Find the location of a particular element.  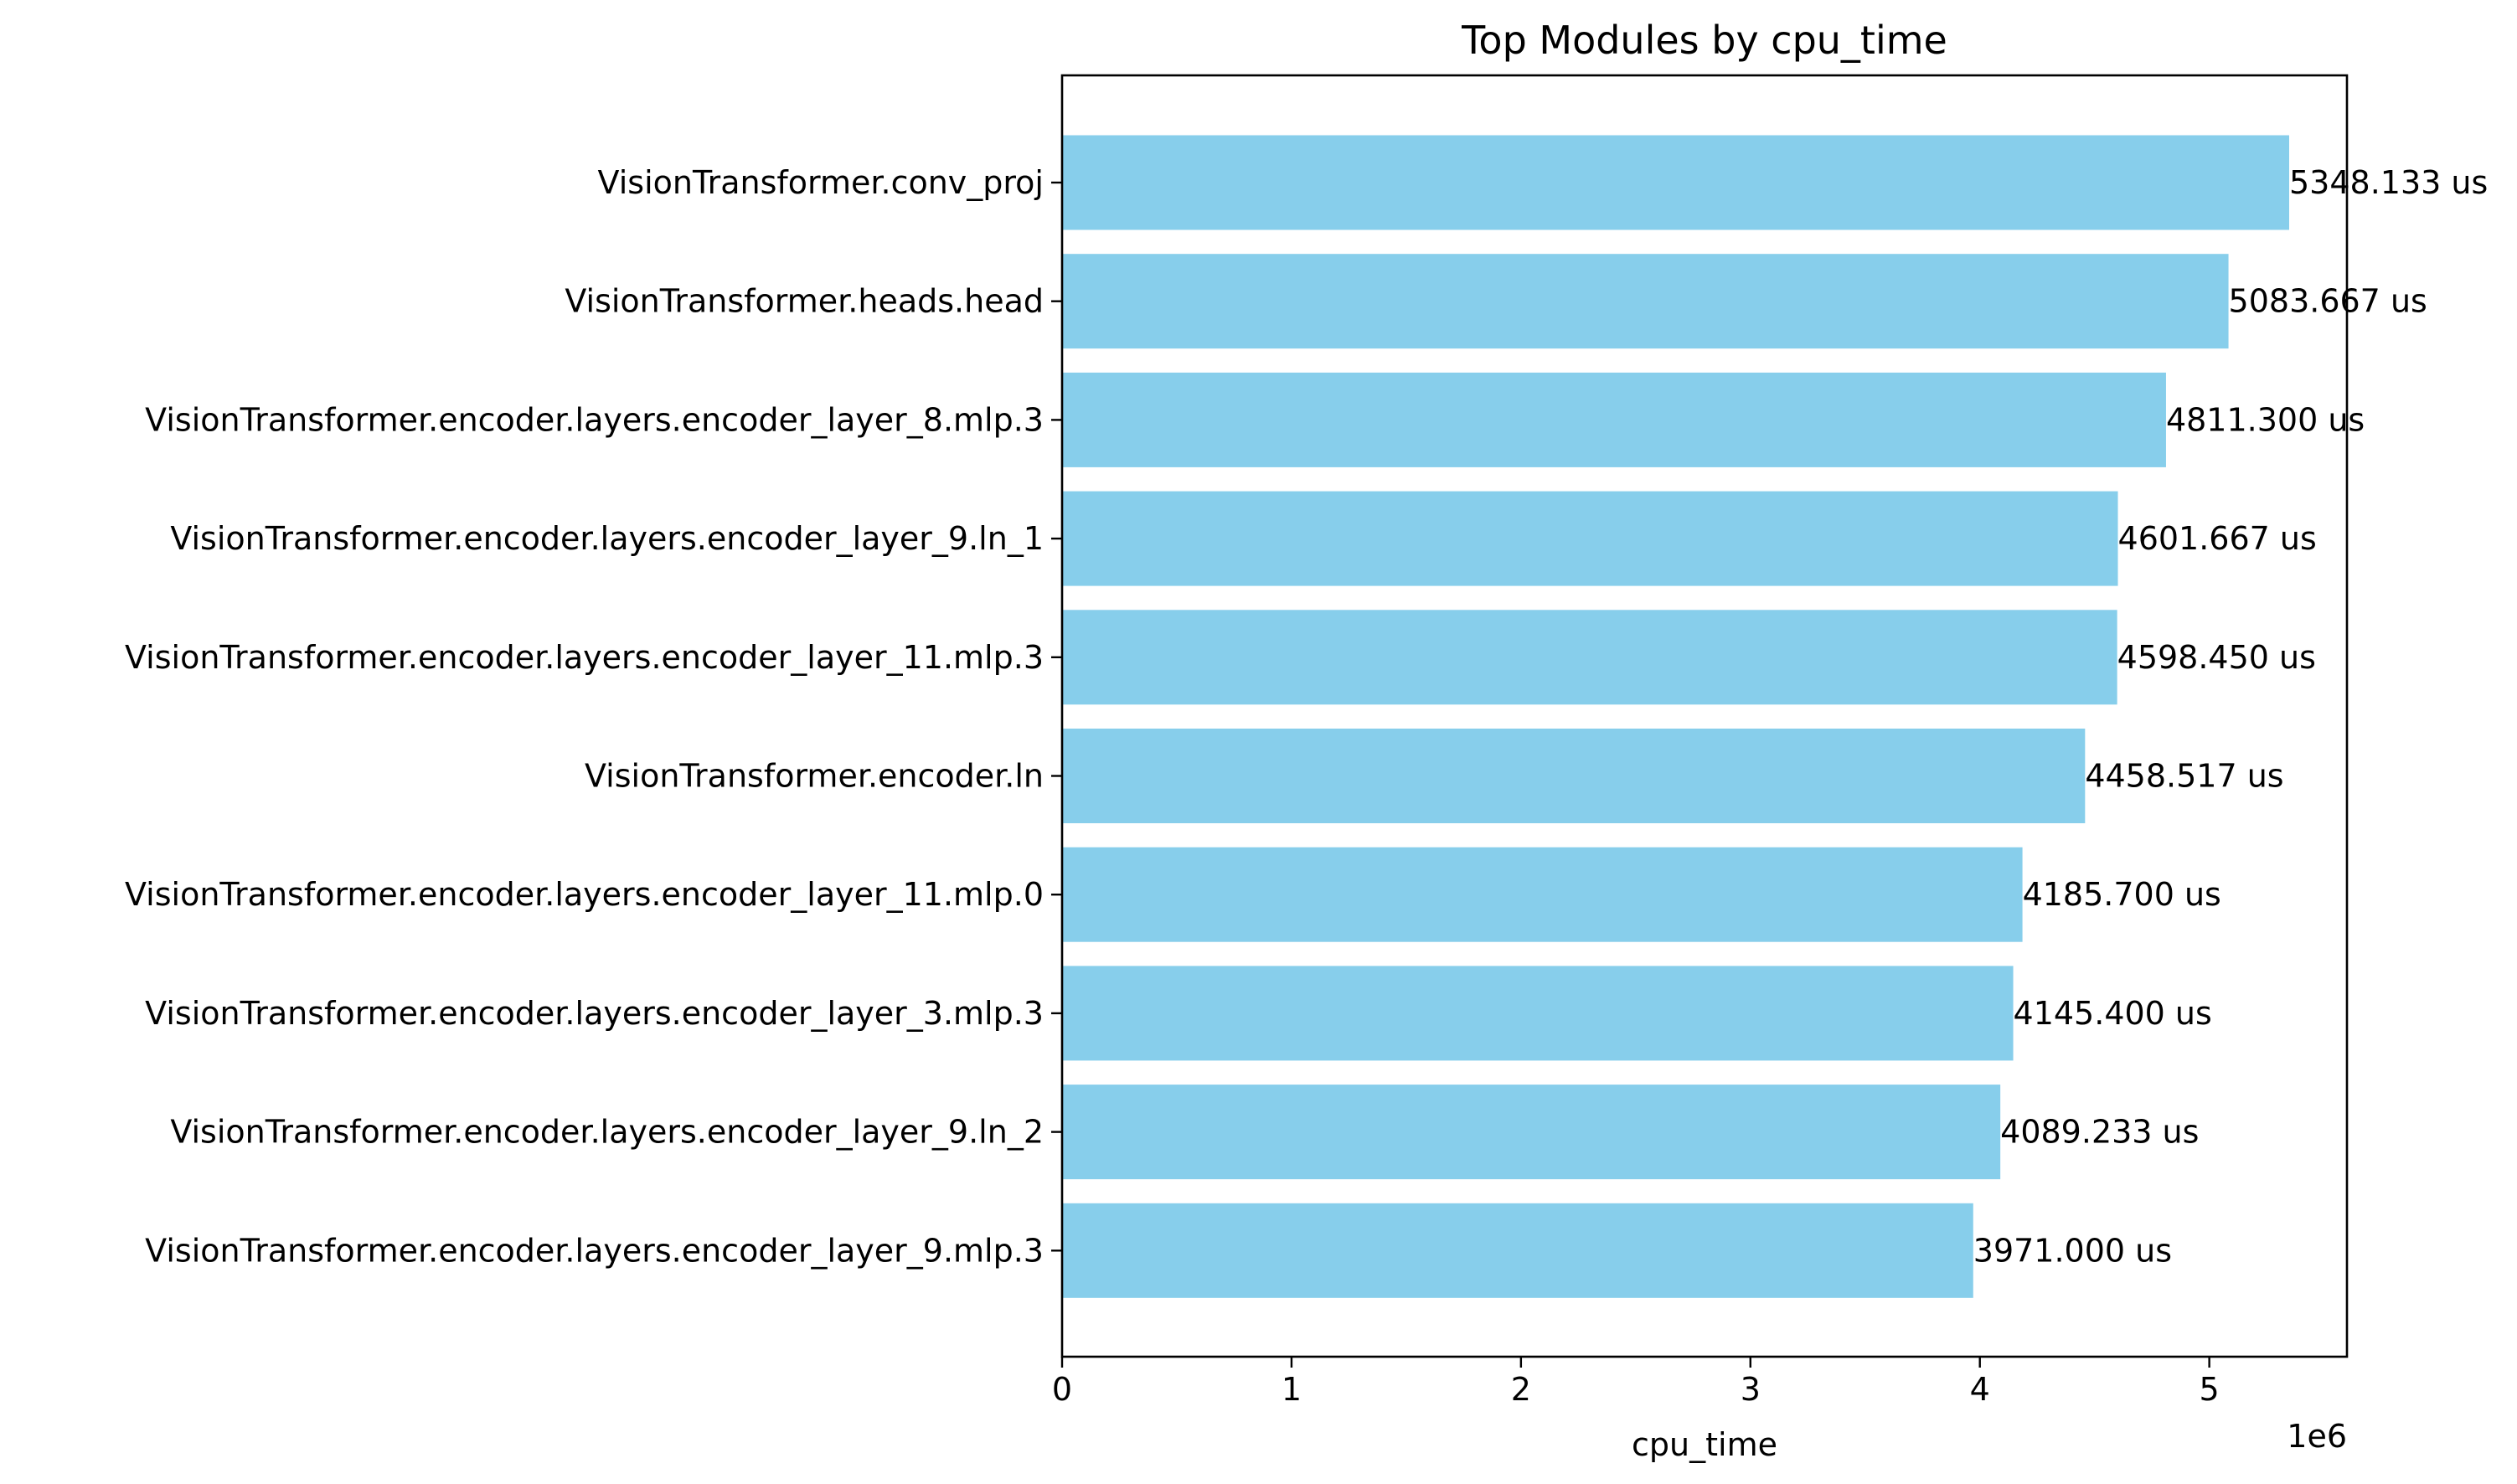

x-tick-label: 3 is located at coordinates (1751, 1389).